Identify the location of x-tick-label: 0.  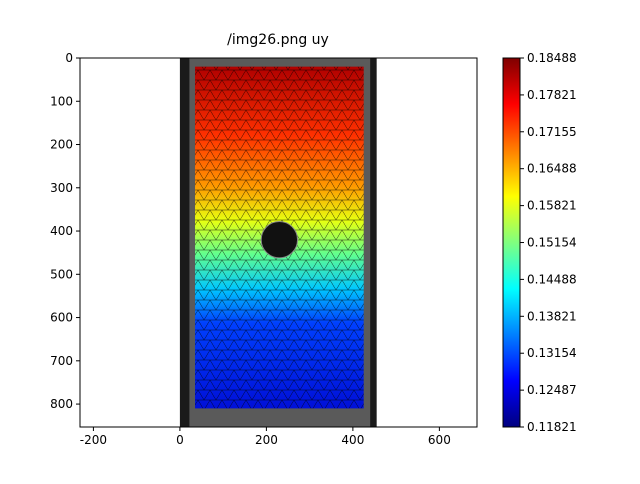
(180, 440).